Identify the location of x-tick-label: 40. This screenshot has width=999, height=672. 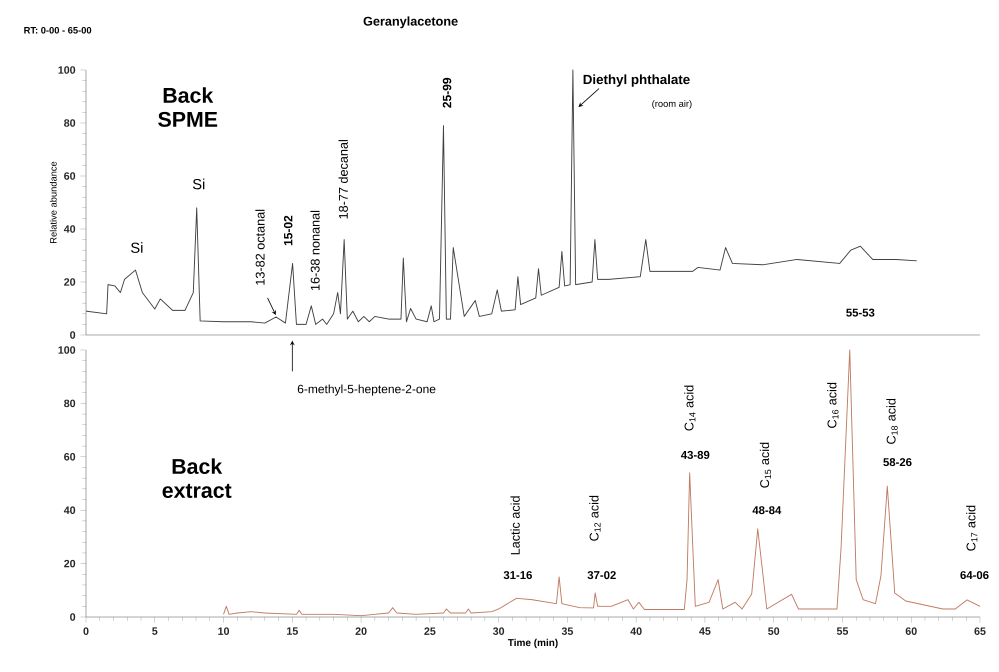
(636, 631).